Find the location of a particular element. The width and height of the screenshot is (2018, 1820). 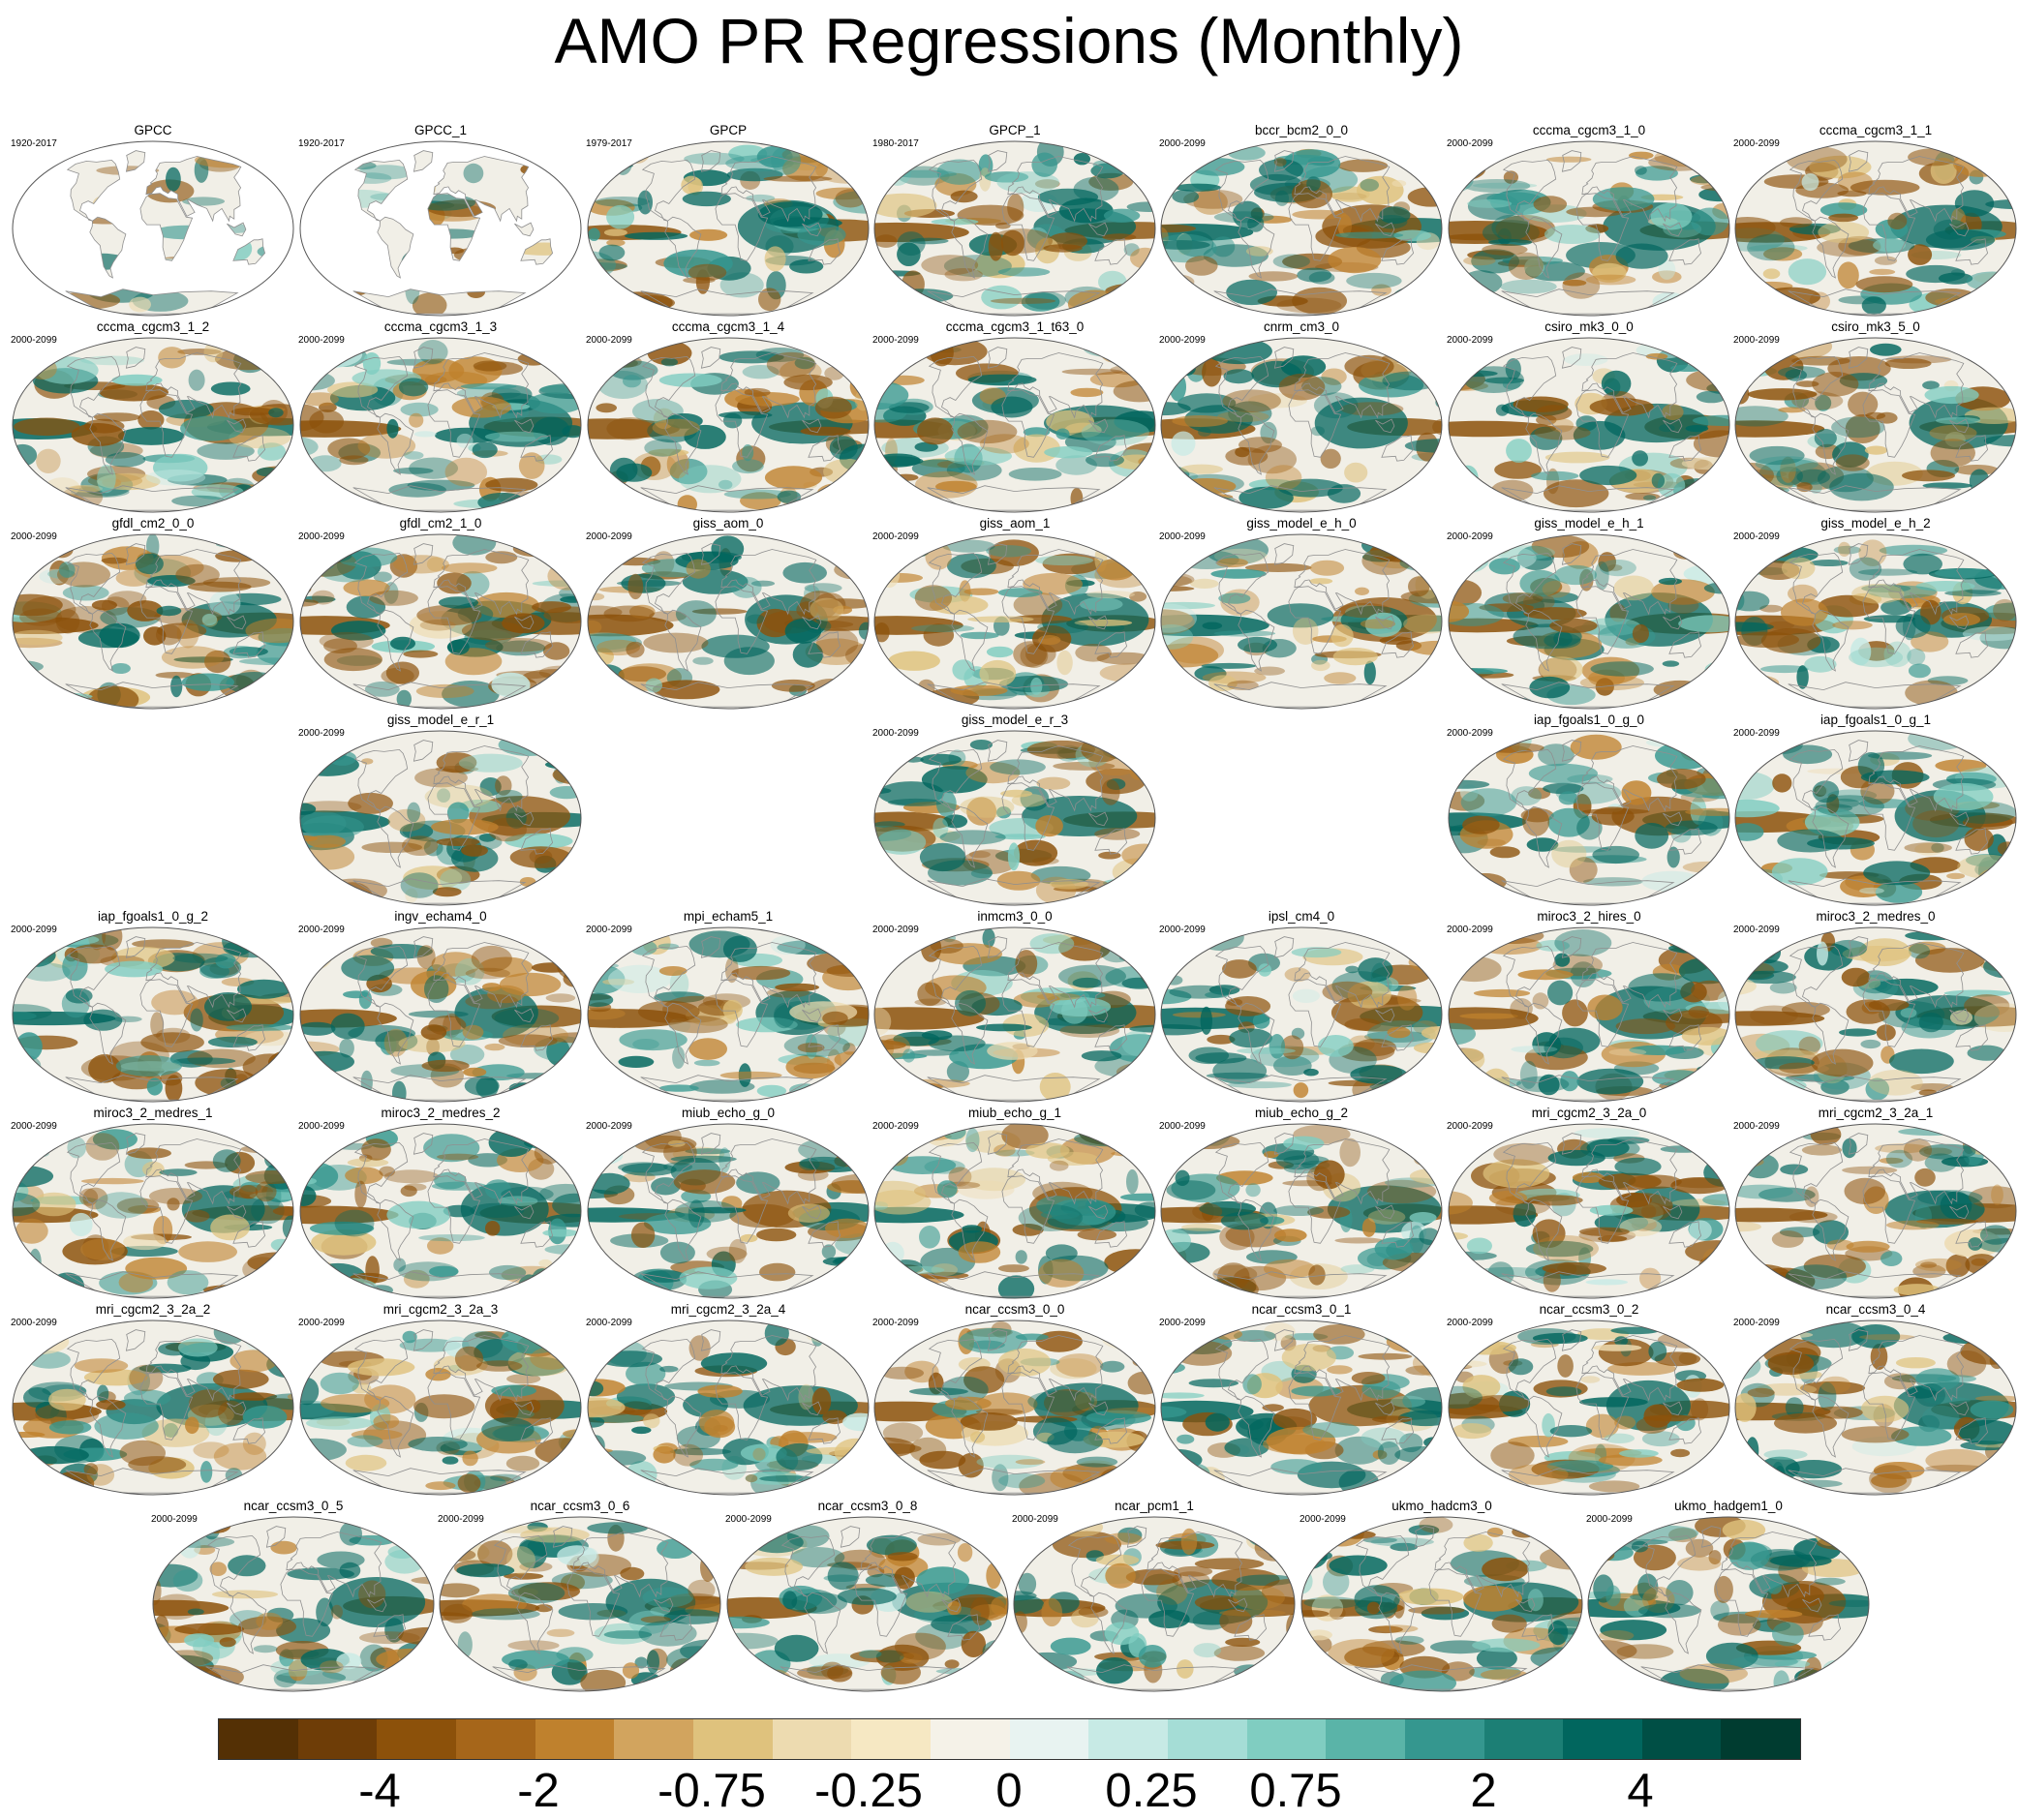

panel-title: GPCP_1 is located at coordinates (1014, 130).